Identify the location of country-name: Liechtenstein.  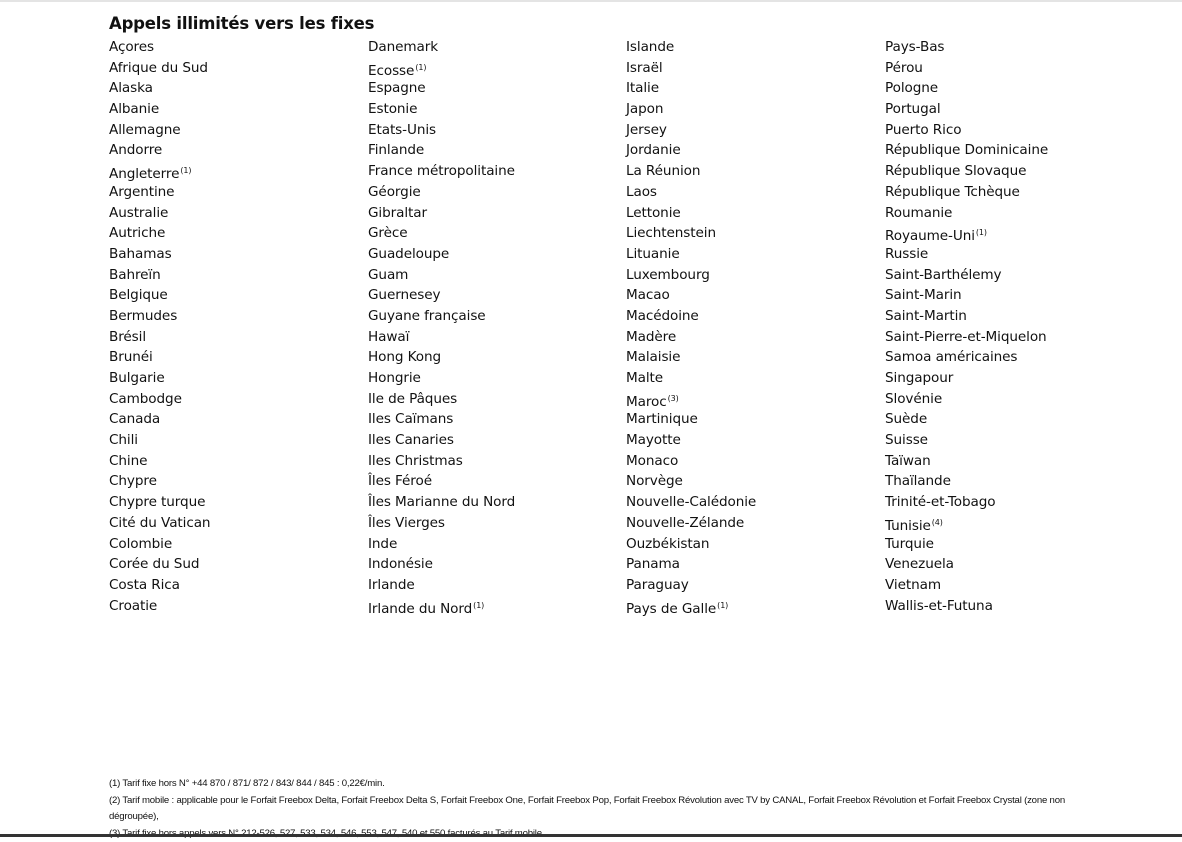
(671, 233).